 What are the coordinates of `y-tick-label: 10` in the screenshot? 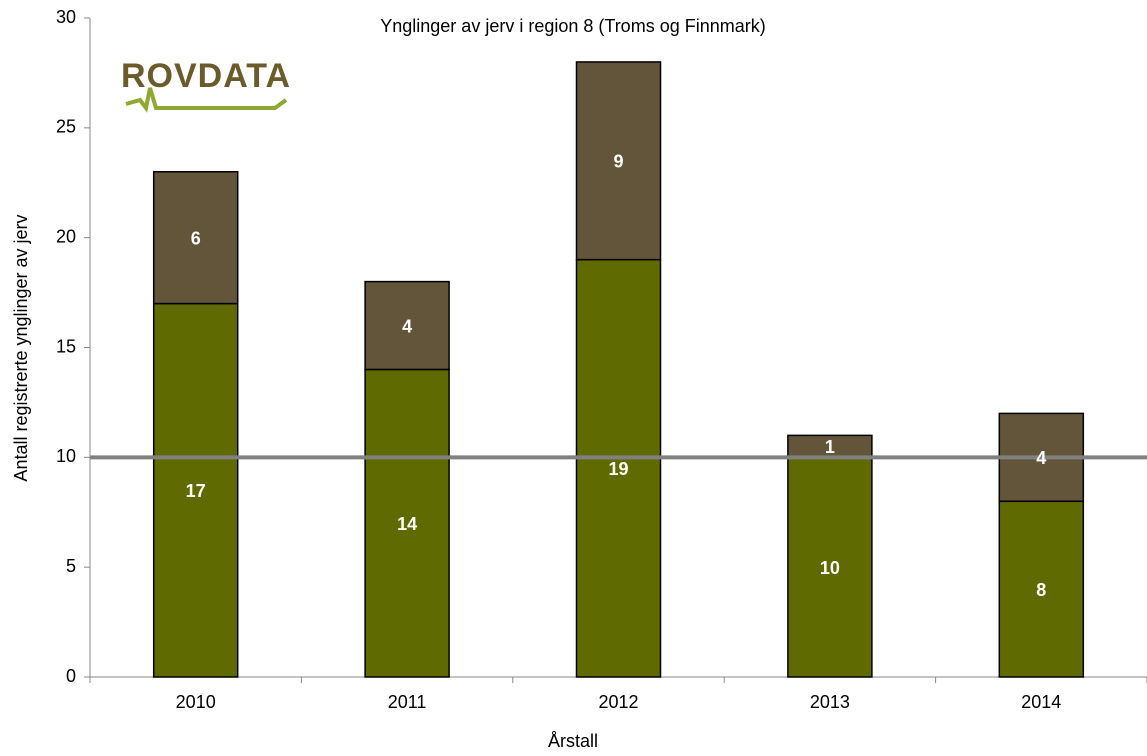 It's located at (66, 456).